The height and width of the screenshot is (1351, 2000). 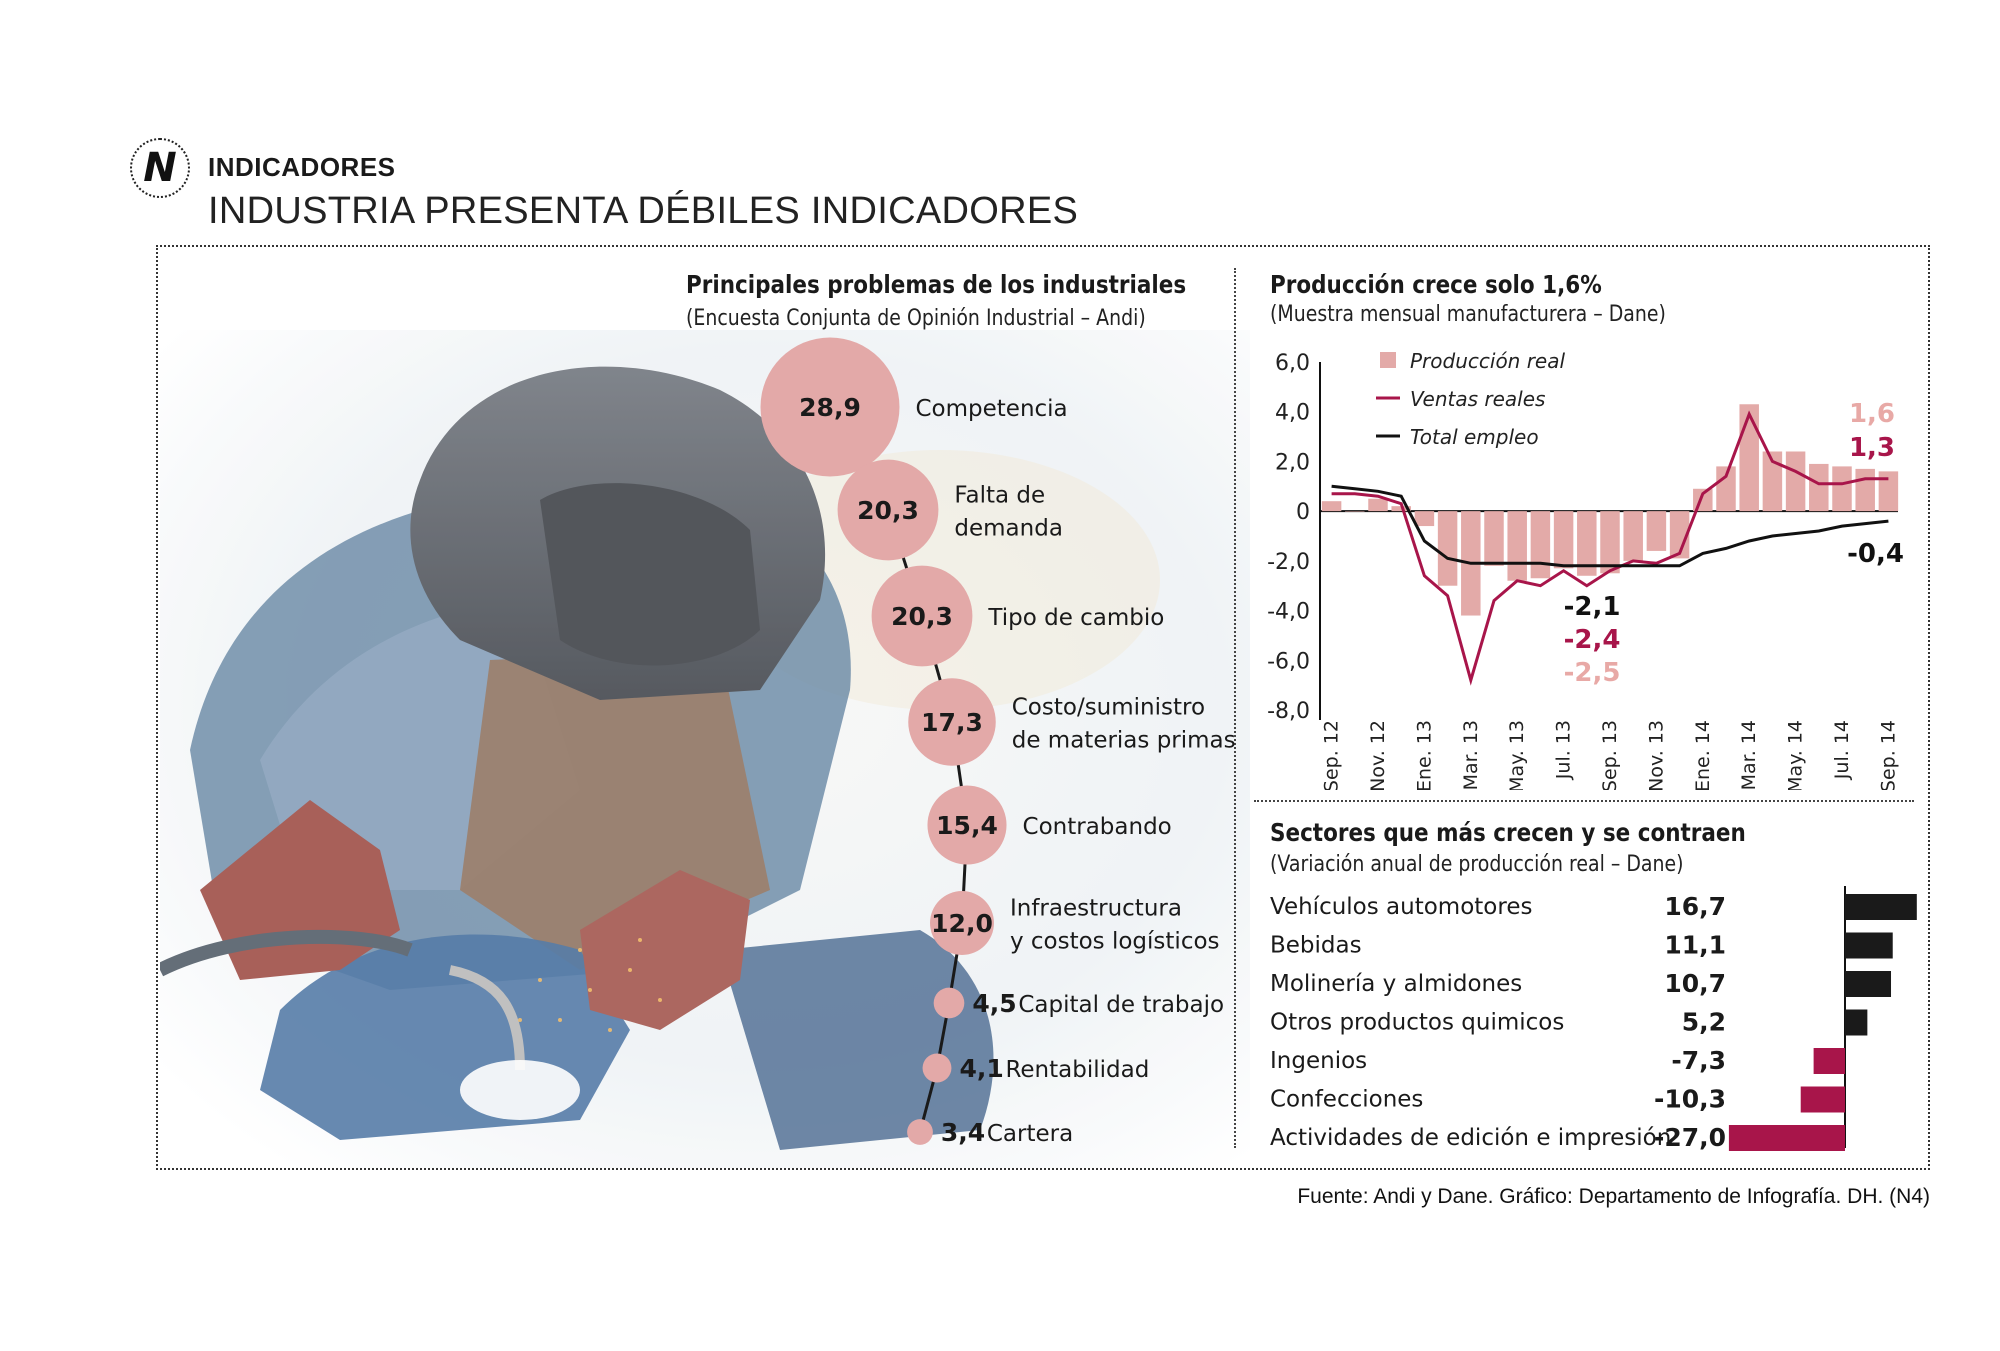 I want to click on page-title: INDUSTRIA PRESENTA DÉBILES INDICADORES, so click(x=643, y=211).